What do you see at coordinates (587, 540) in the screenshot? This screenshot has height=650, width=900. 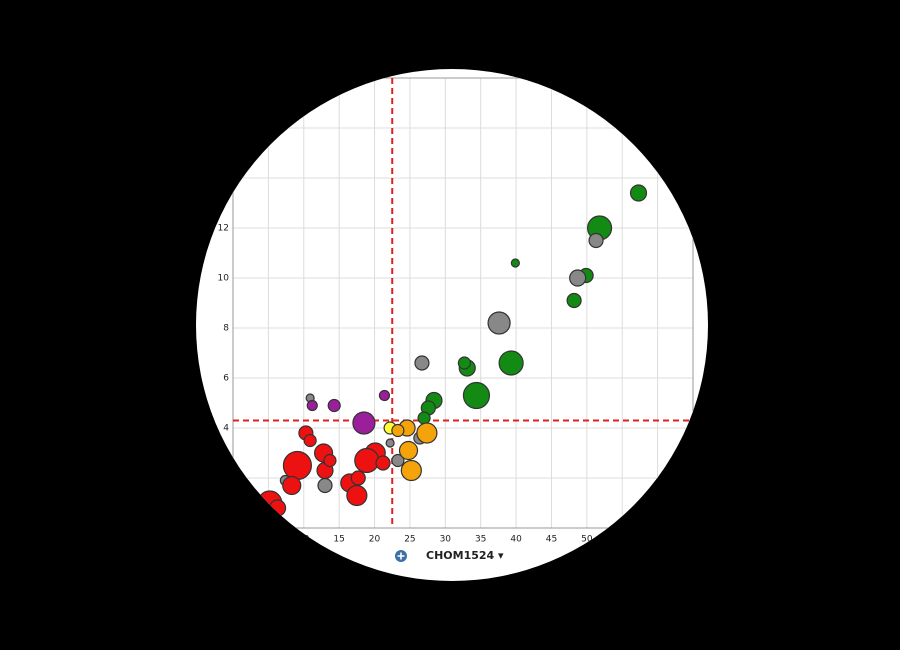 I see `x-tick-label: 50` at bounding box center [587, 540].